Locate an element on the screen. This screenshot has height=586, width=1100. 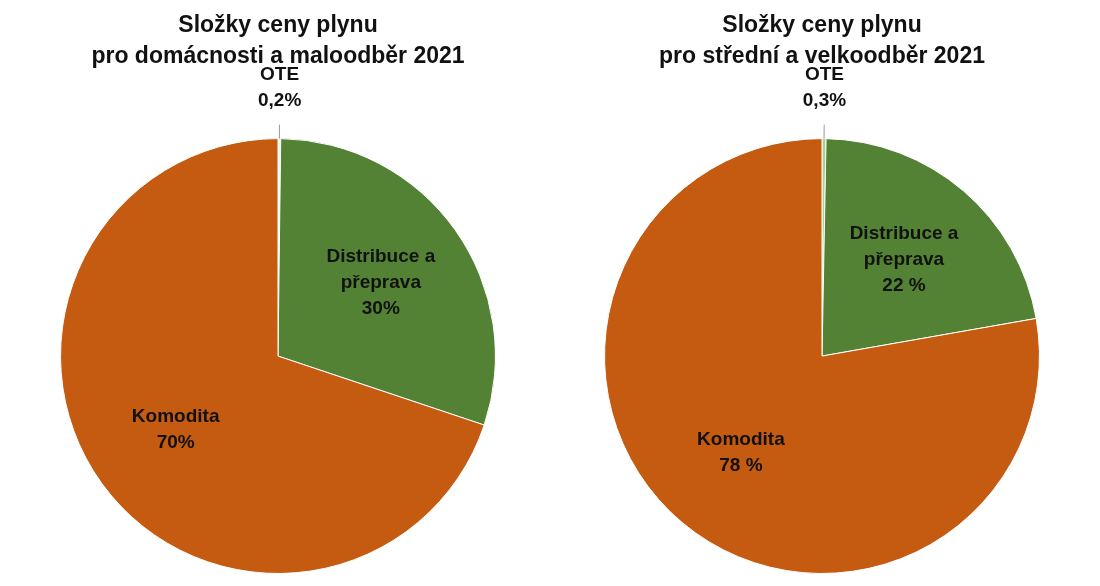
data-label: 0,2% is located at coordinates (279, 99).